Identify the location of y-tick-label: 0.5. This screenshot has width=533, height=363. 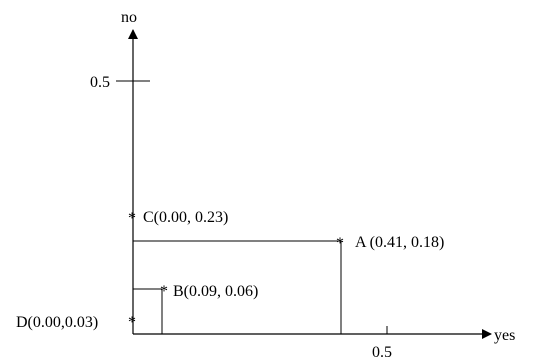
(100, 82).